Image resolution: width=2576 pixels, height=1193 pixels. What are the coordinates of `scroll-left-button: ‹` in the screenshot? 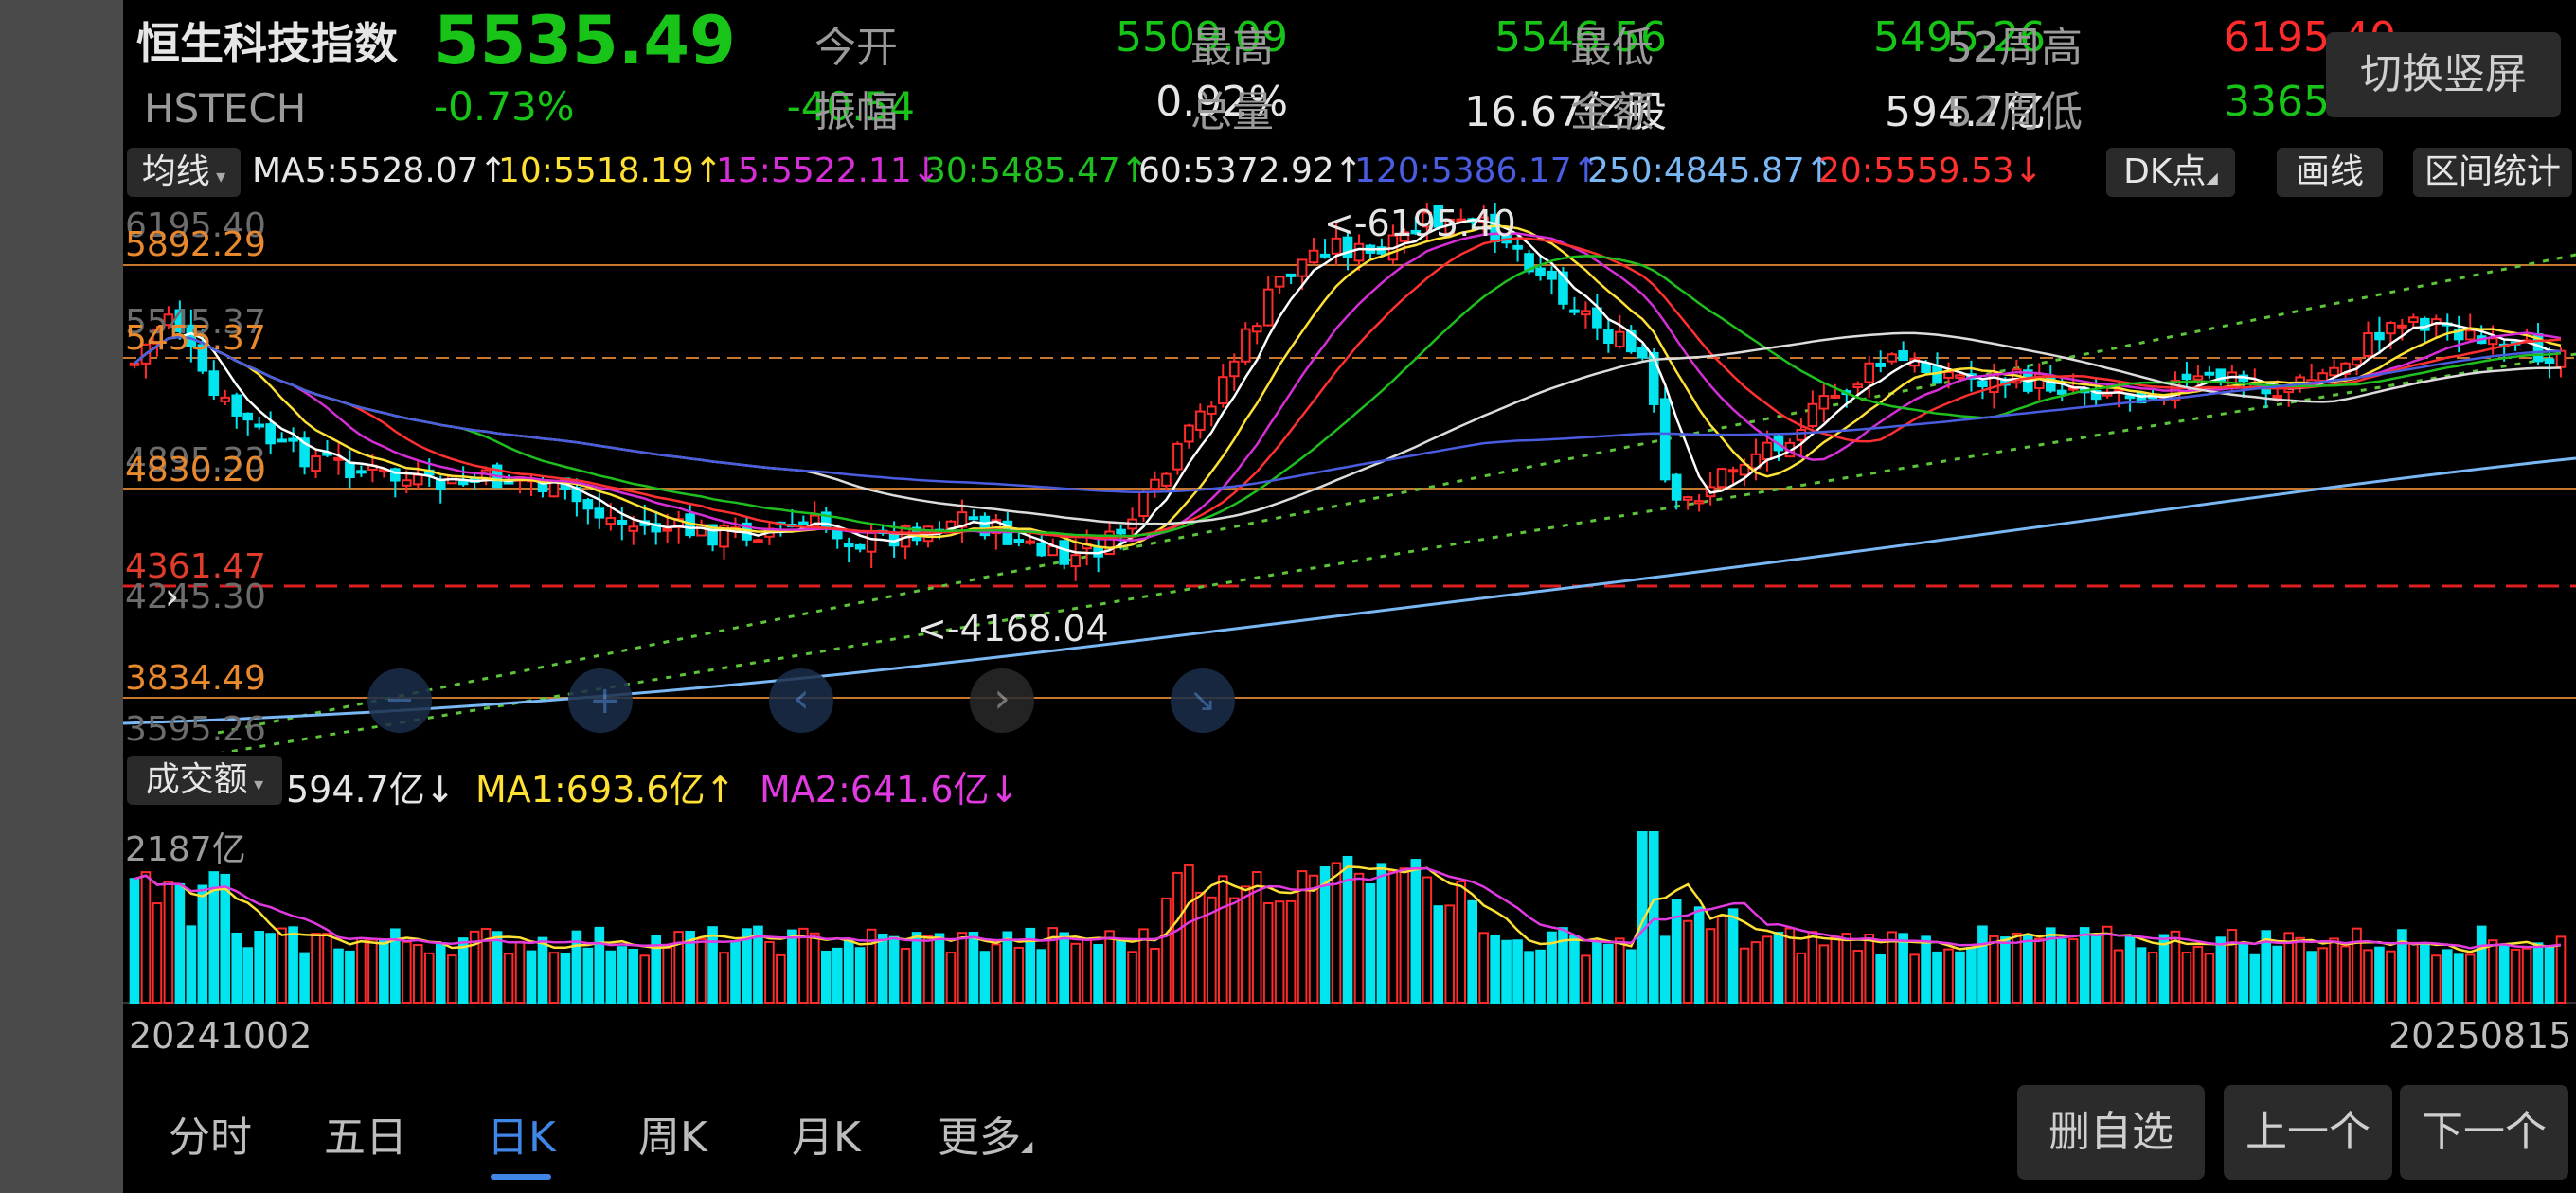 It's located at (801, 700).